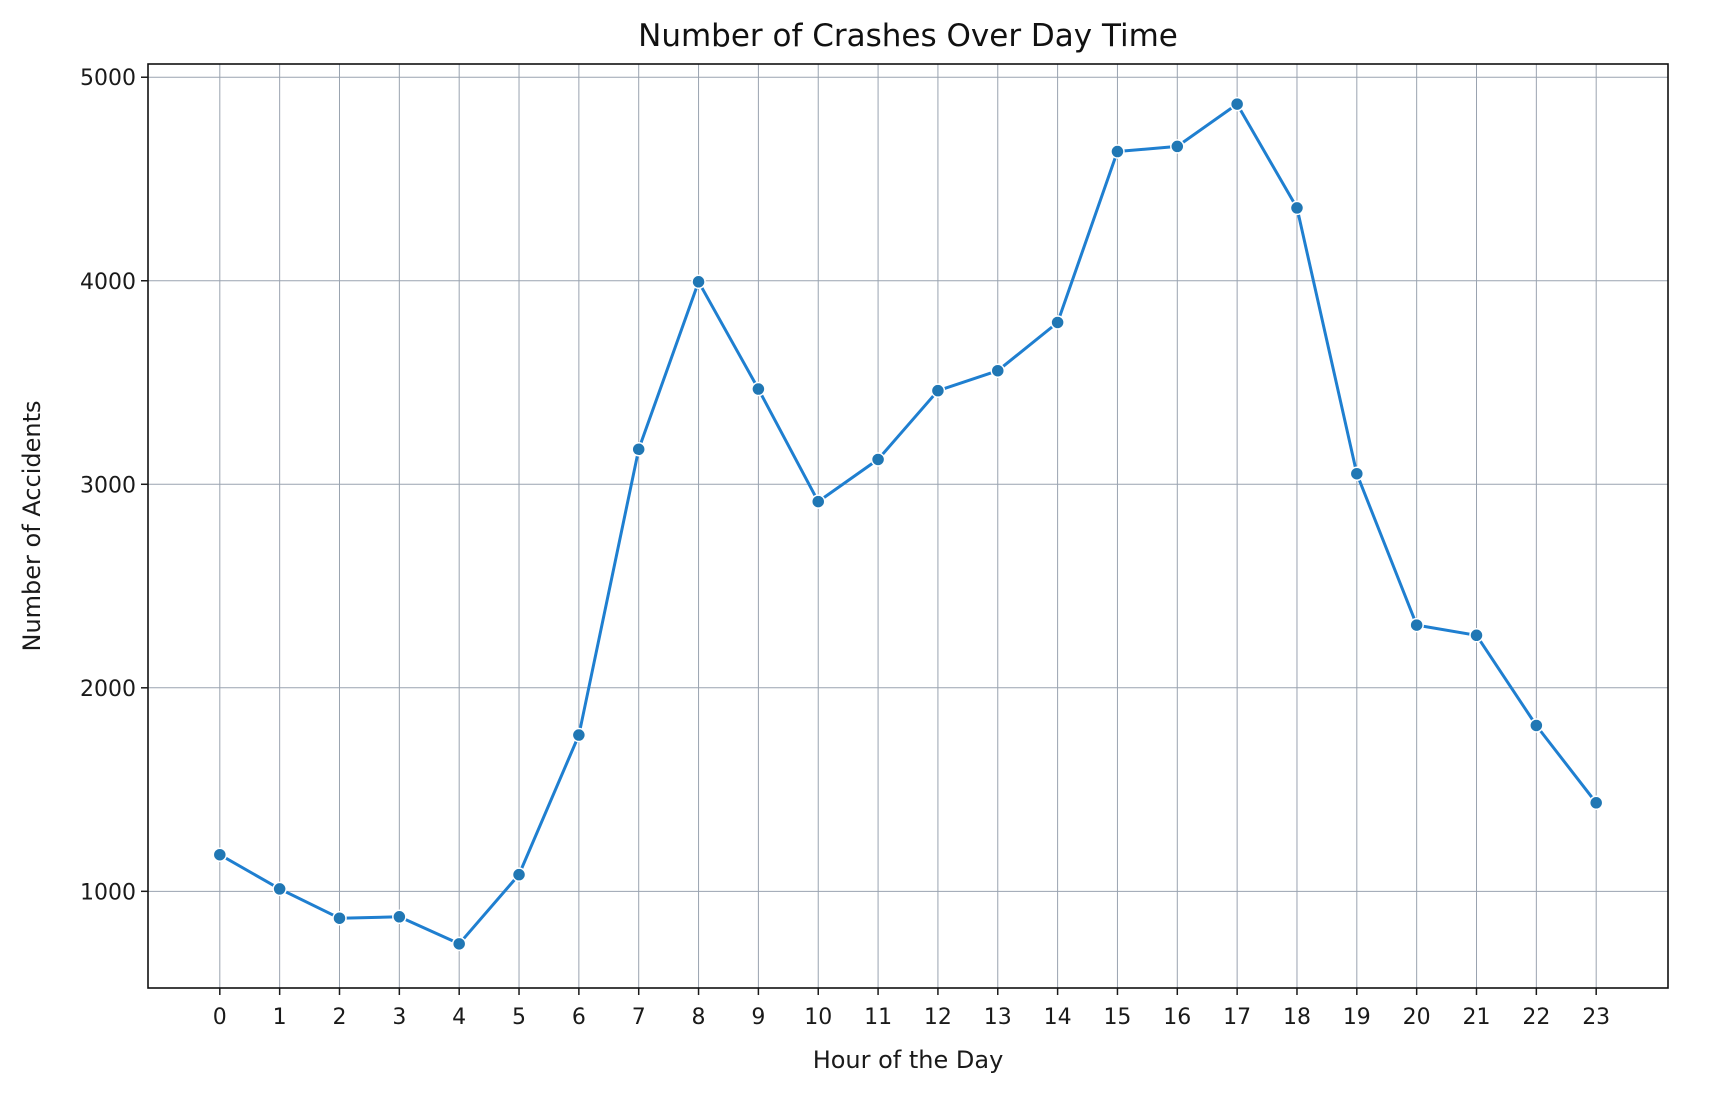 The height and width of the screenshot is (1094, 1718). Describe the element at coordinates (1177, 1017) in the screenshot. I see `x-tick-label: 16` at that location.